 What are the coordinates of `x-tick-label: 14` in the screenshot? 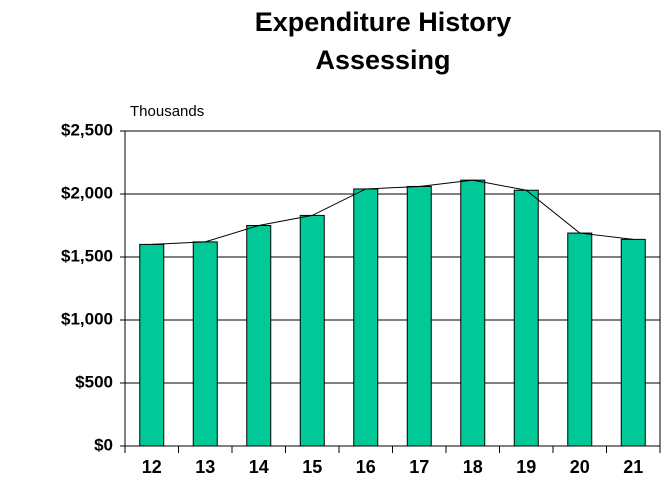 It's located at (259, 467).